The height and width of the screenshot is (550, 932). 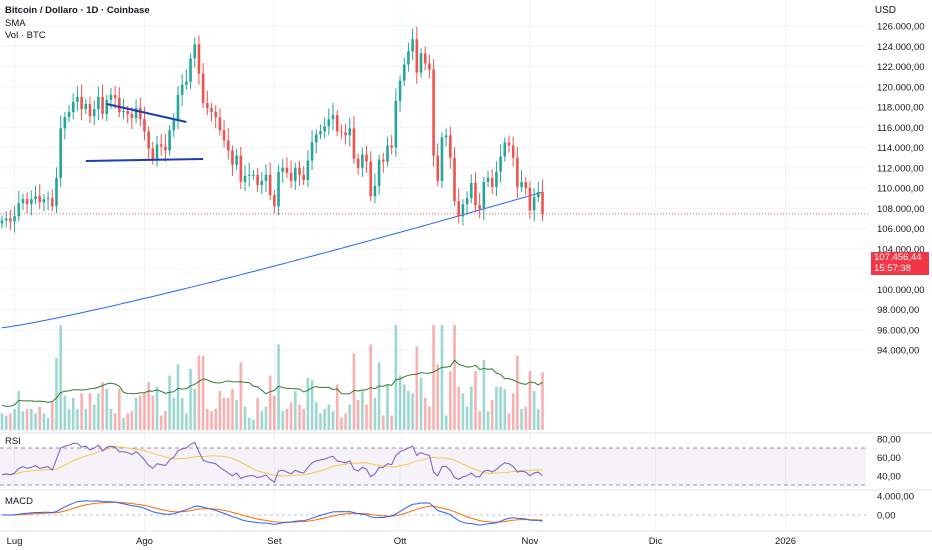 What do you see at coordinates (77, 10) in the screenshot?
I see `symbol-title: Bitcoin / Dollaro · 1D · Coinbase` at bounding box center [77, 10].